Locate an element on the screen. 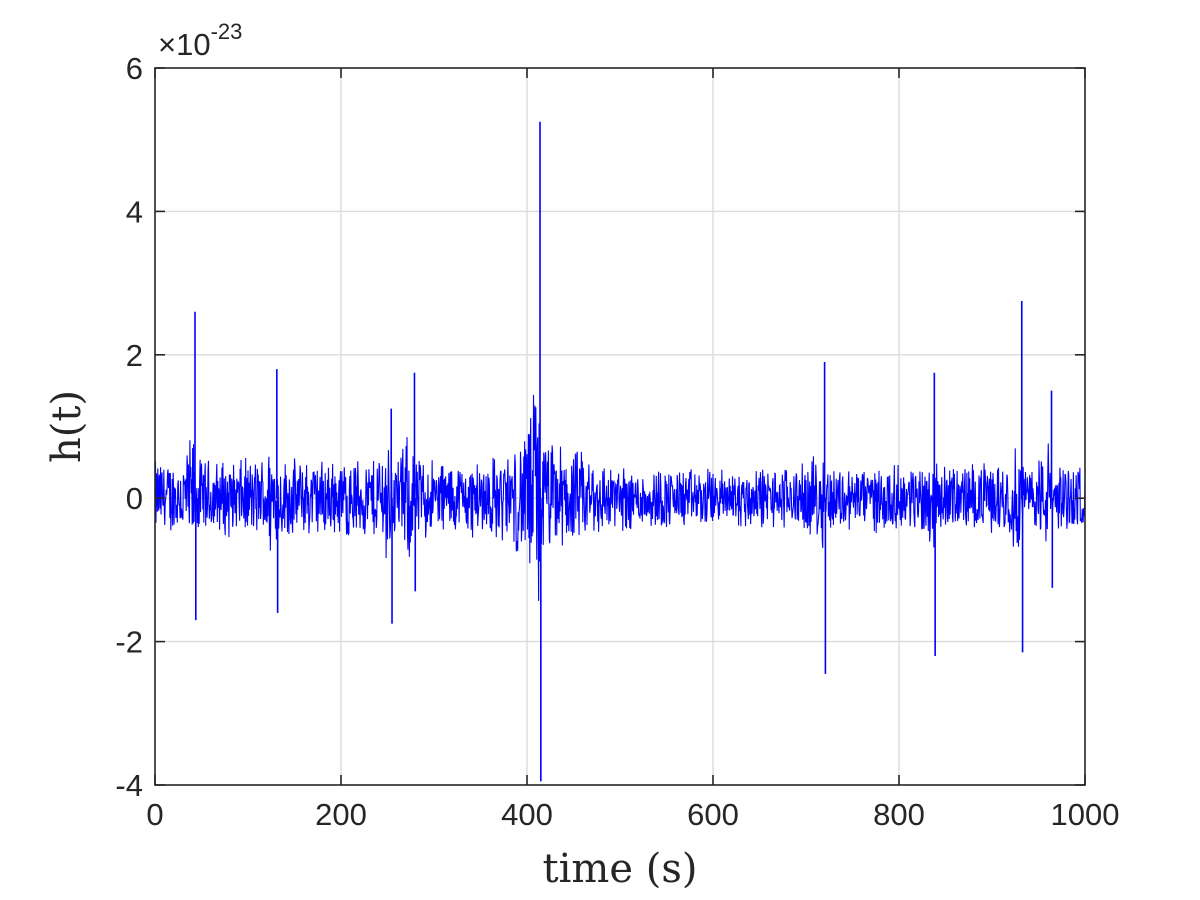  y-axis-exponent-base: ×10 is located at coordinates (184, 44).